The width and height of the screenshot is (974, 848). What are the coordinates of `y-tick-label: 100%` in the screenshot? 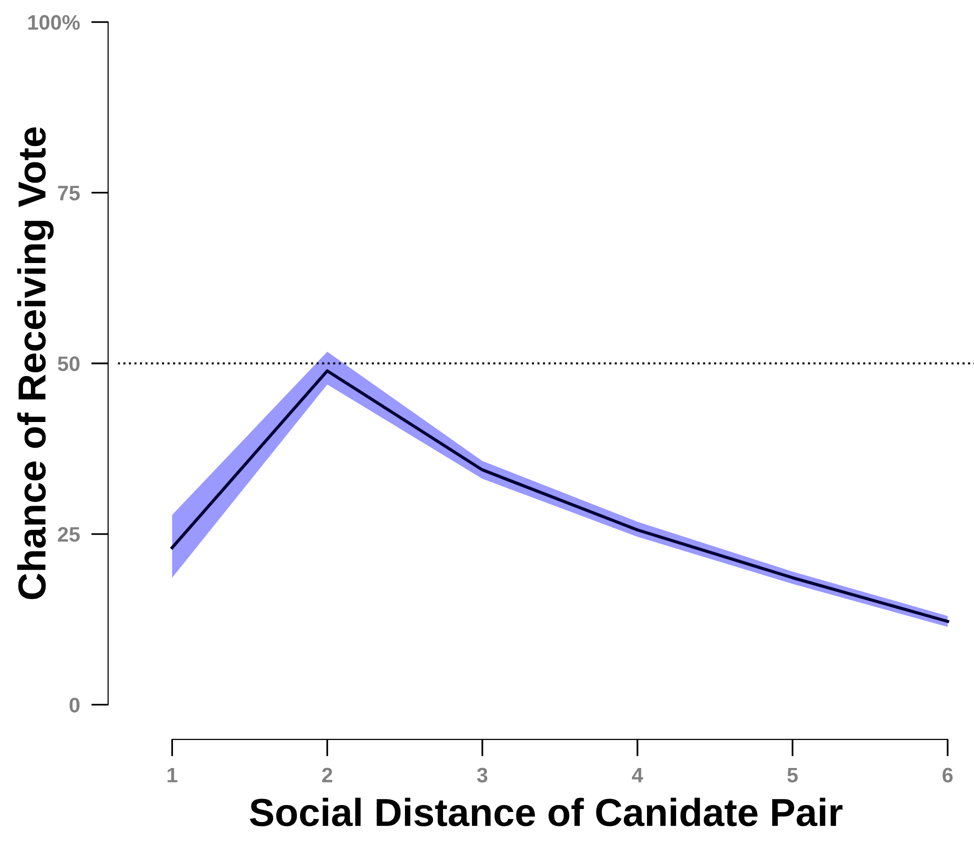 It's located at (54, 22).